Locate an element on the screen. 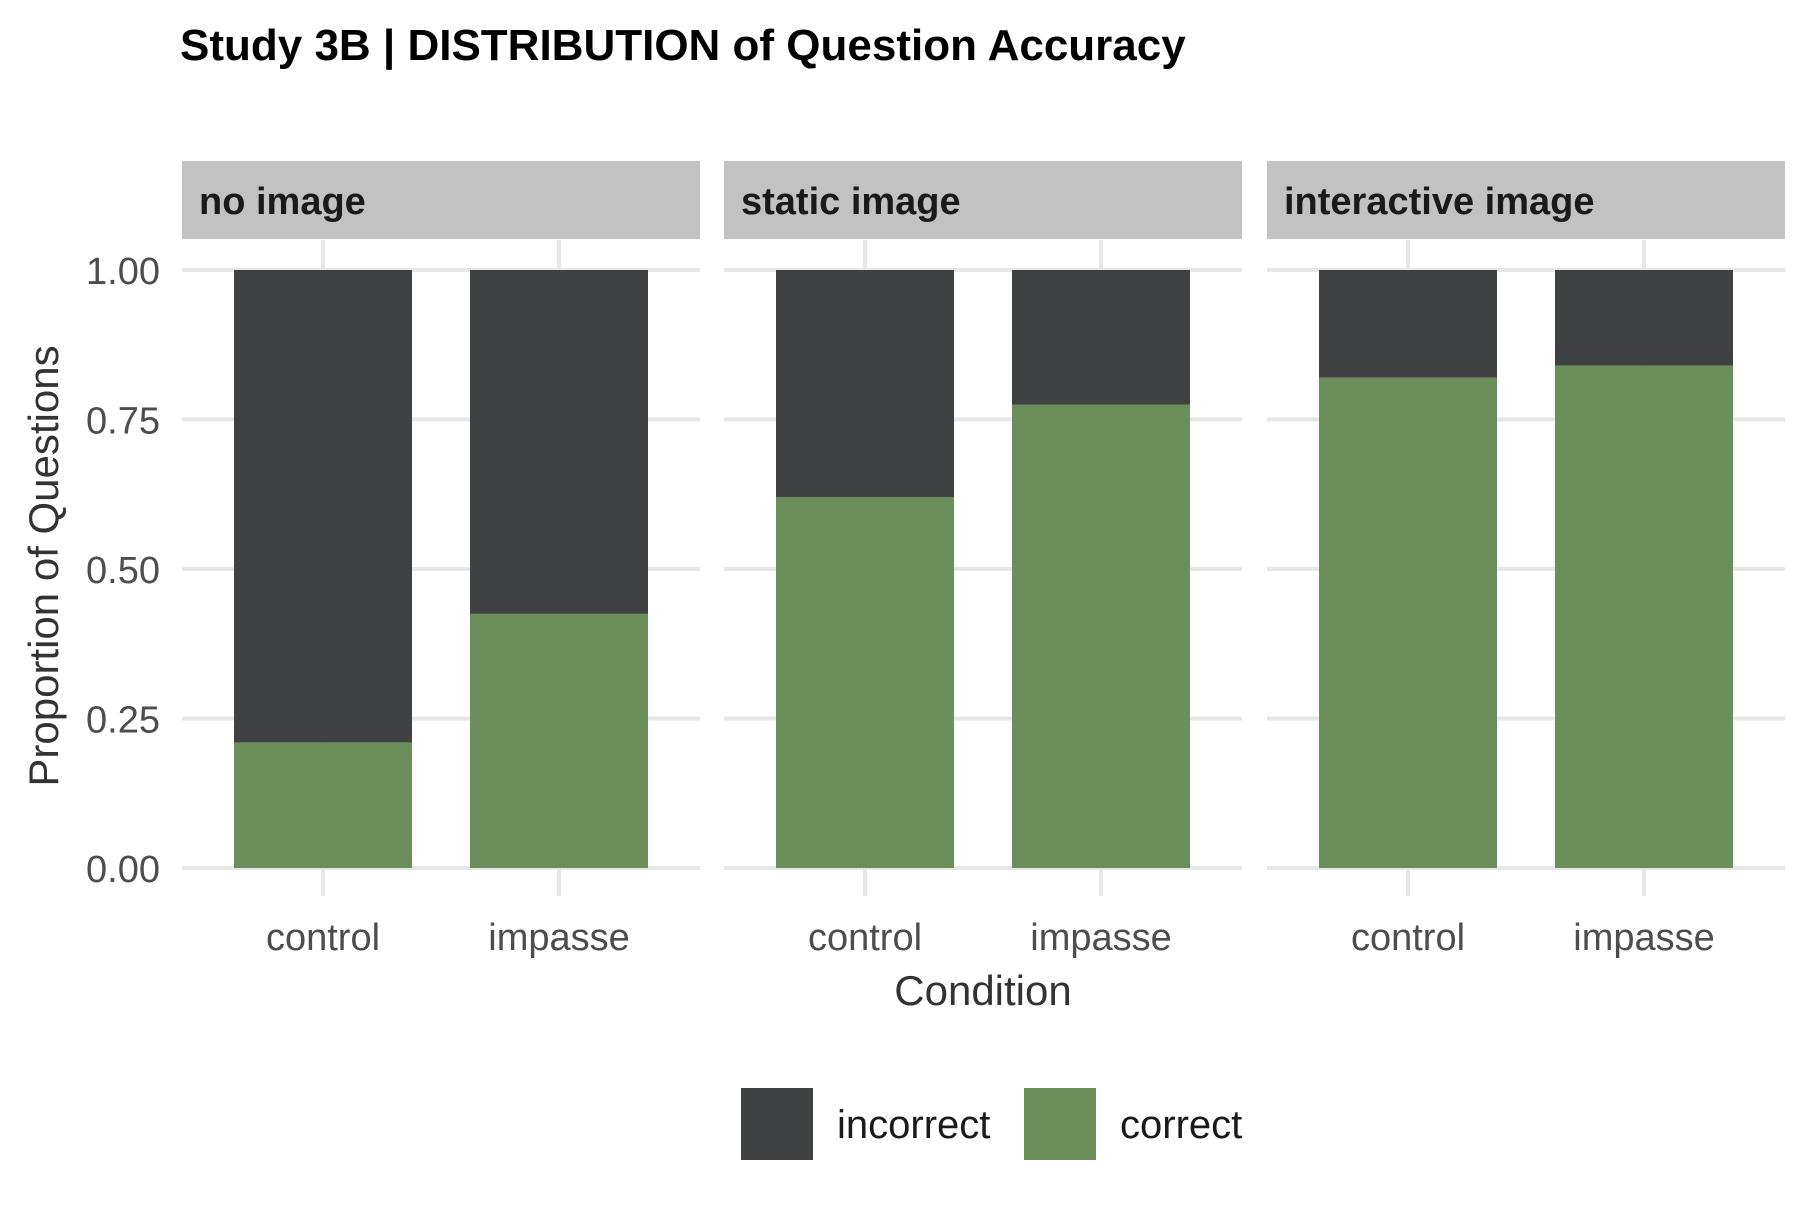 This screenshot has width=1800, height=1205. y-tick-label: 0.50 is located at coordinates (123, 571).